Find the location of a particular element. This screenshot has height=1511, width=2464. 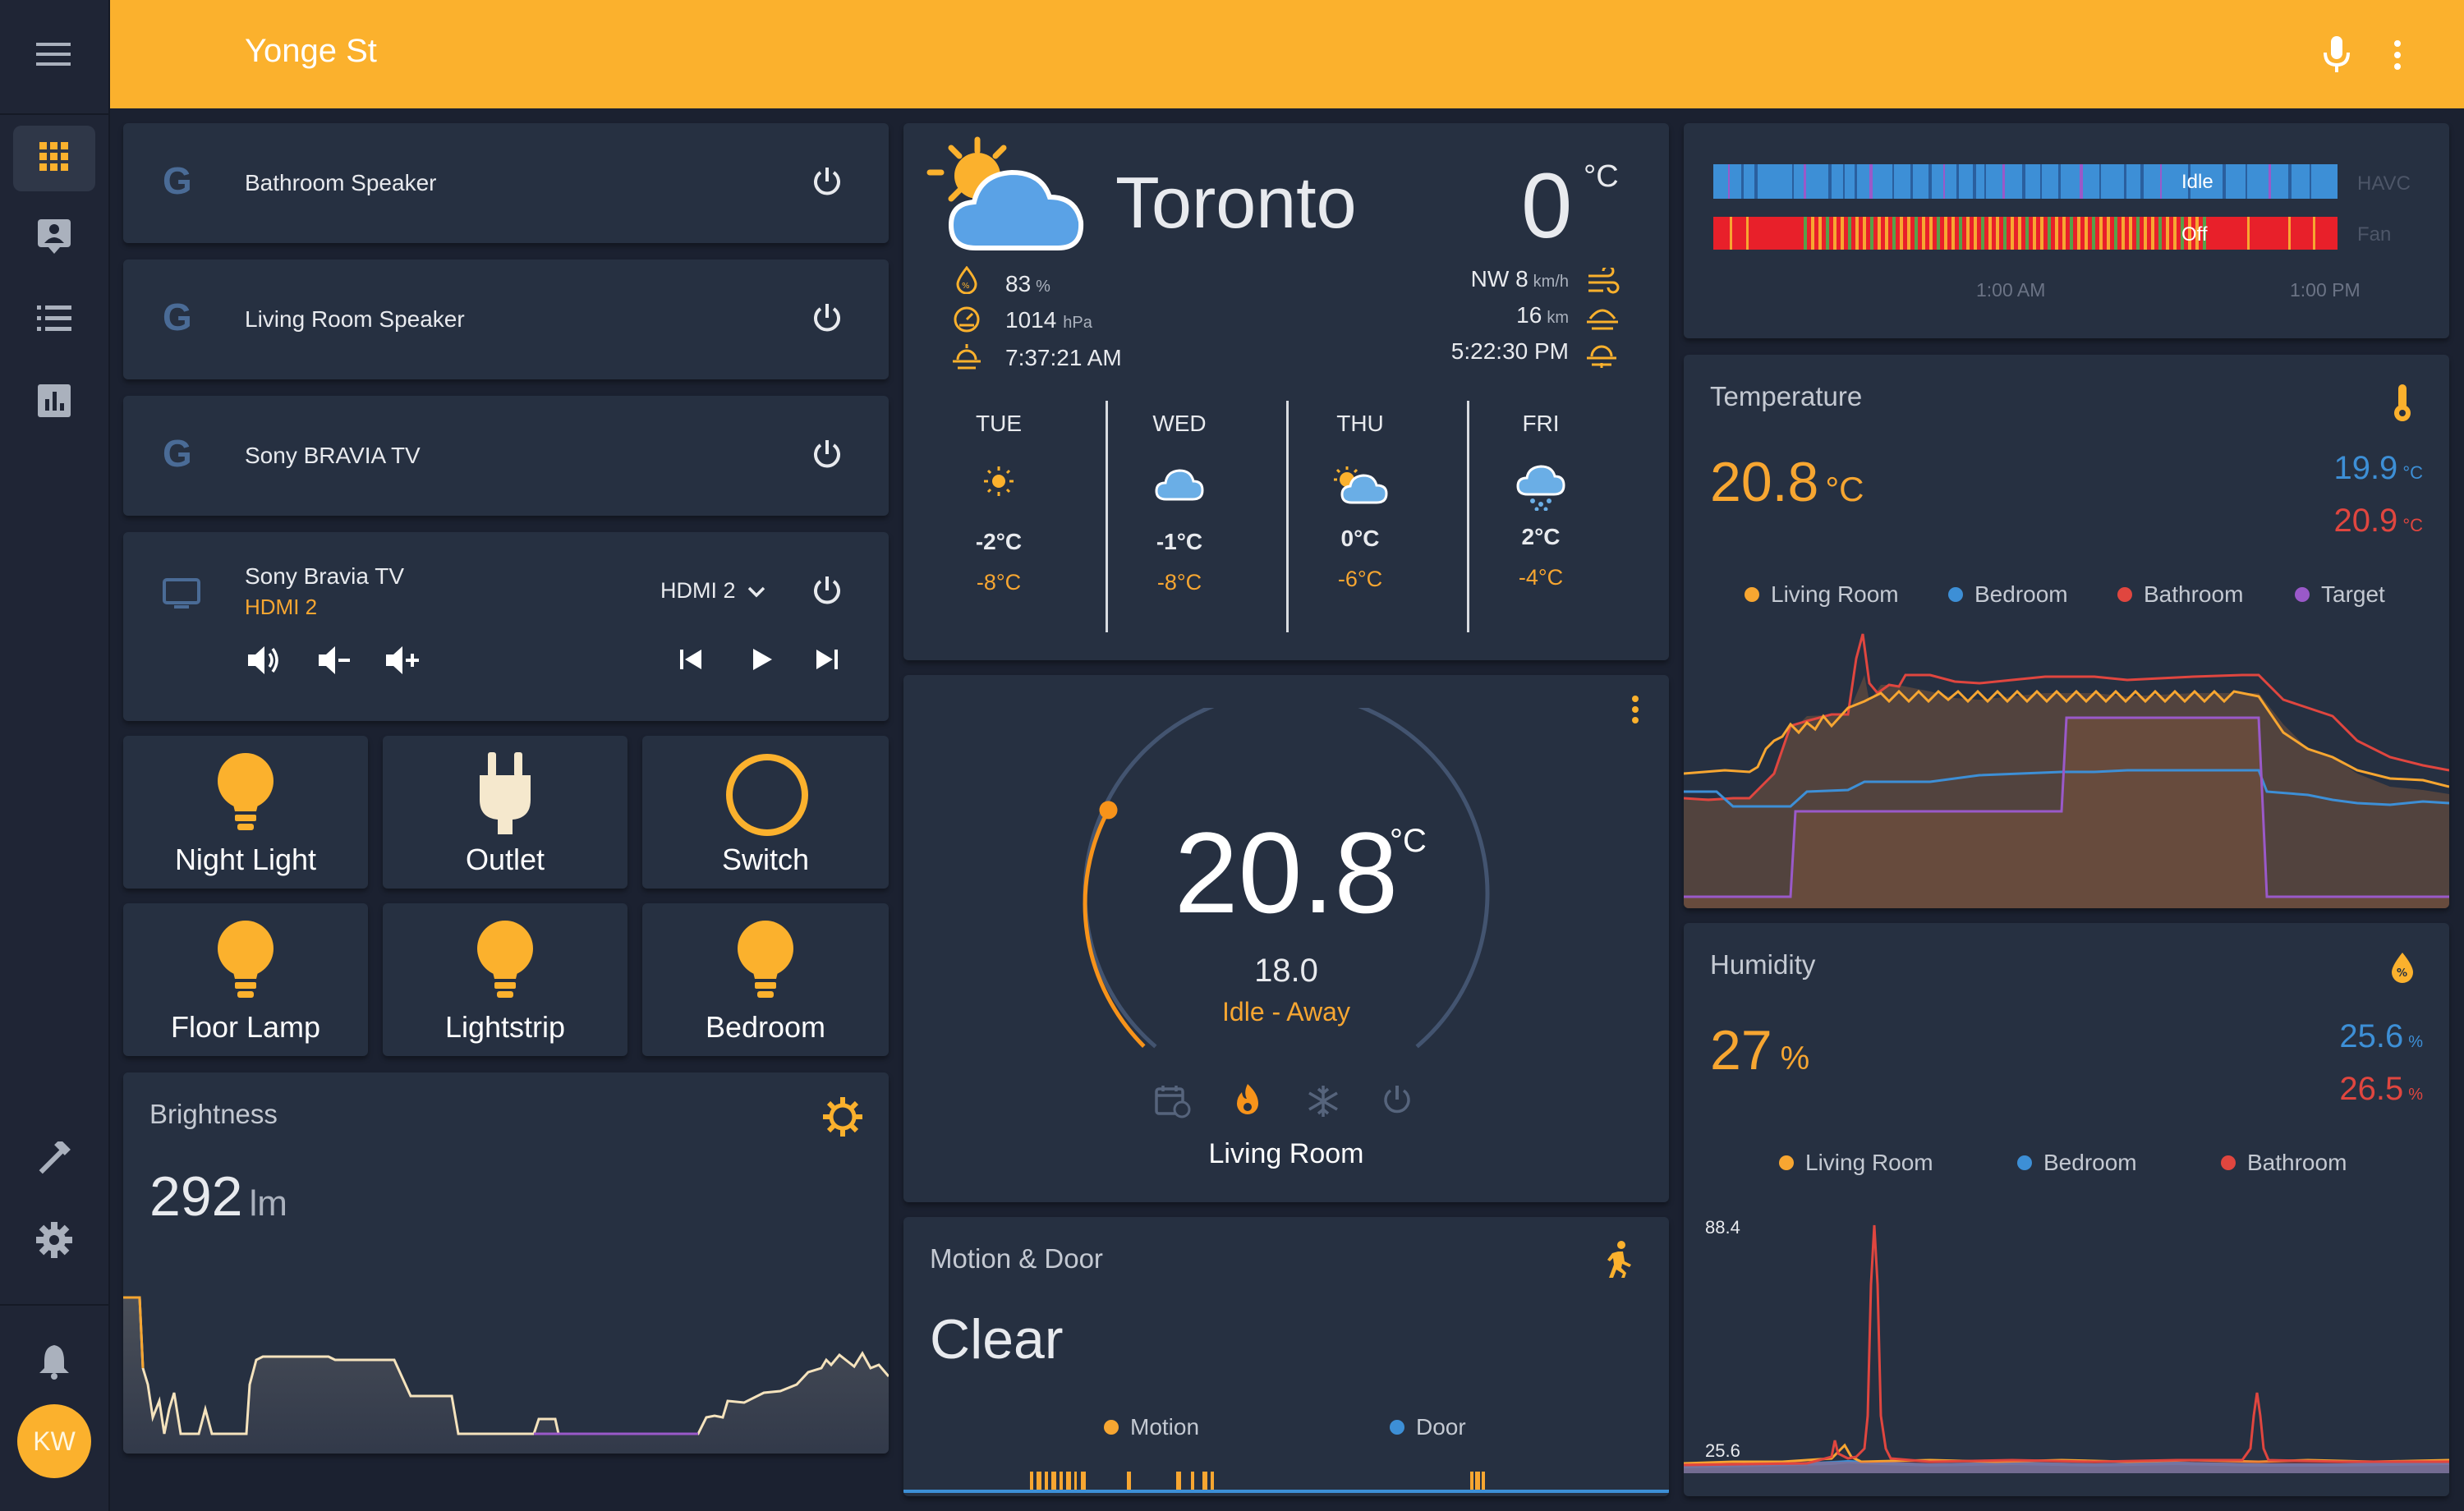

cloudy-icon is located at coordinates (1179, 485).